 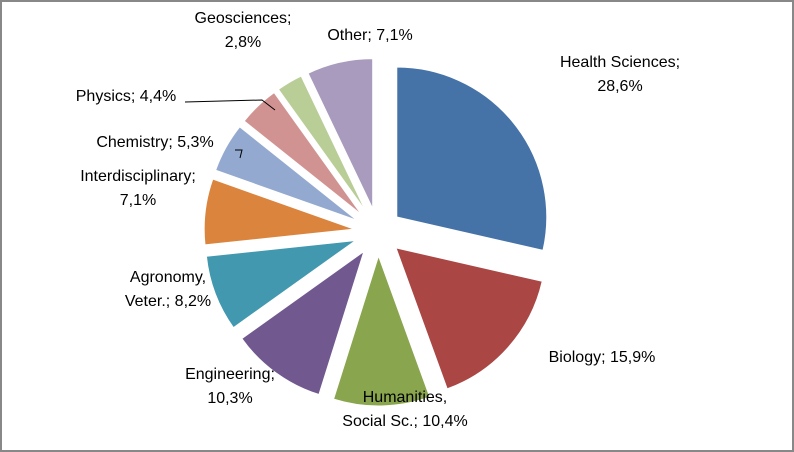 What do you see at coordinates (243, 18) in the screenshot?
I see `data-label: Geosciences;` at bounding box center [243, 18].